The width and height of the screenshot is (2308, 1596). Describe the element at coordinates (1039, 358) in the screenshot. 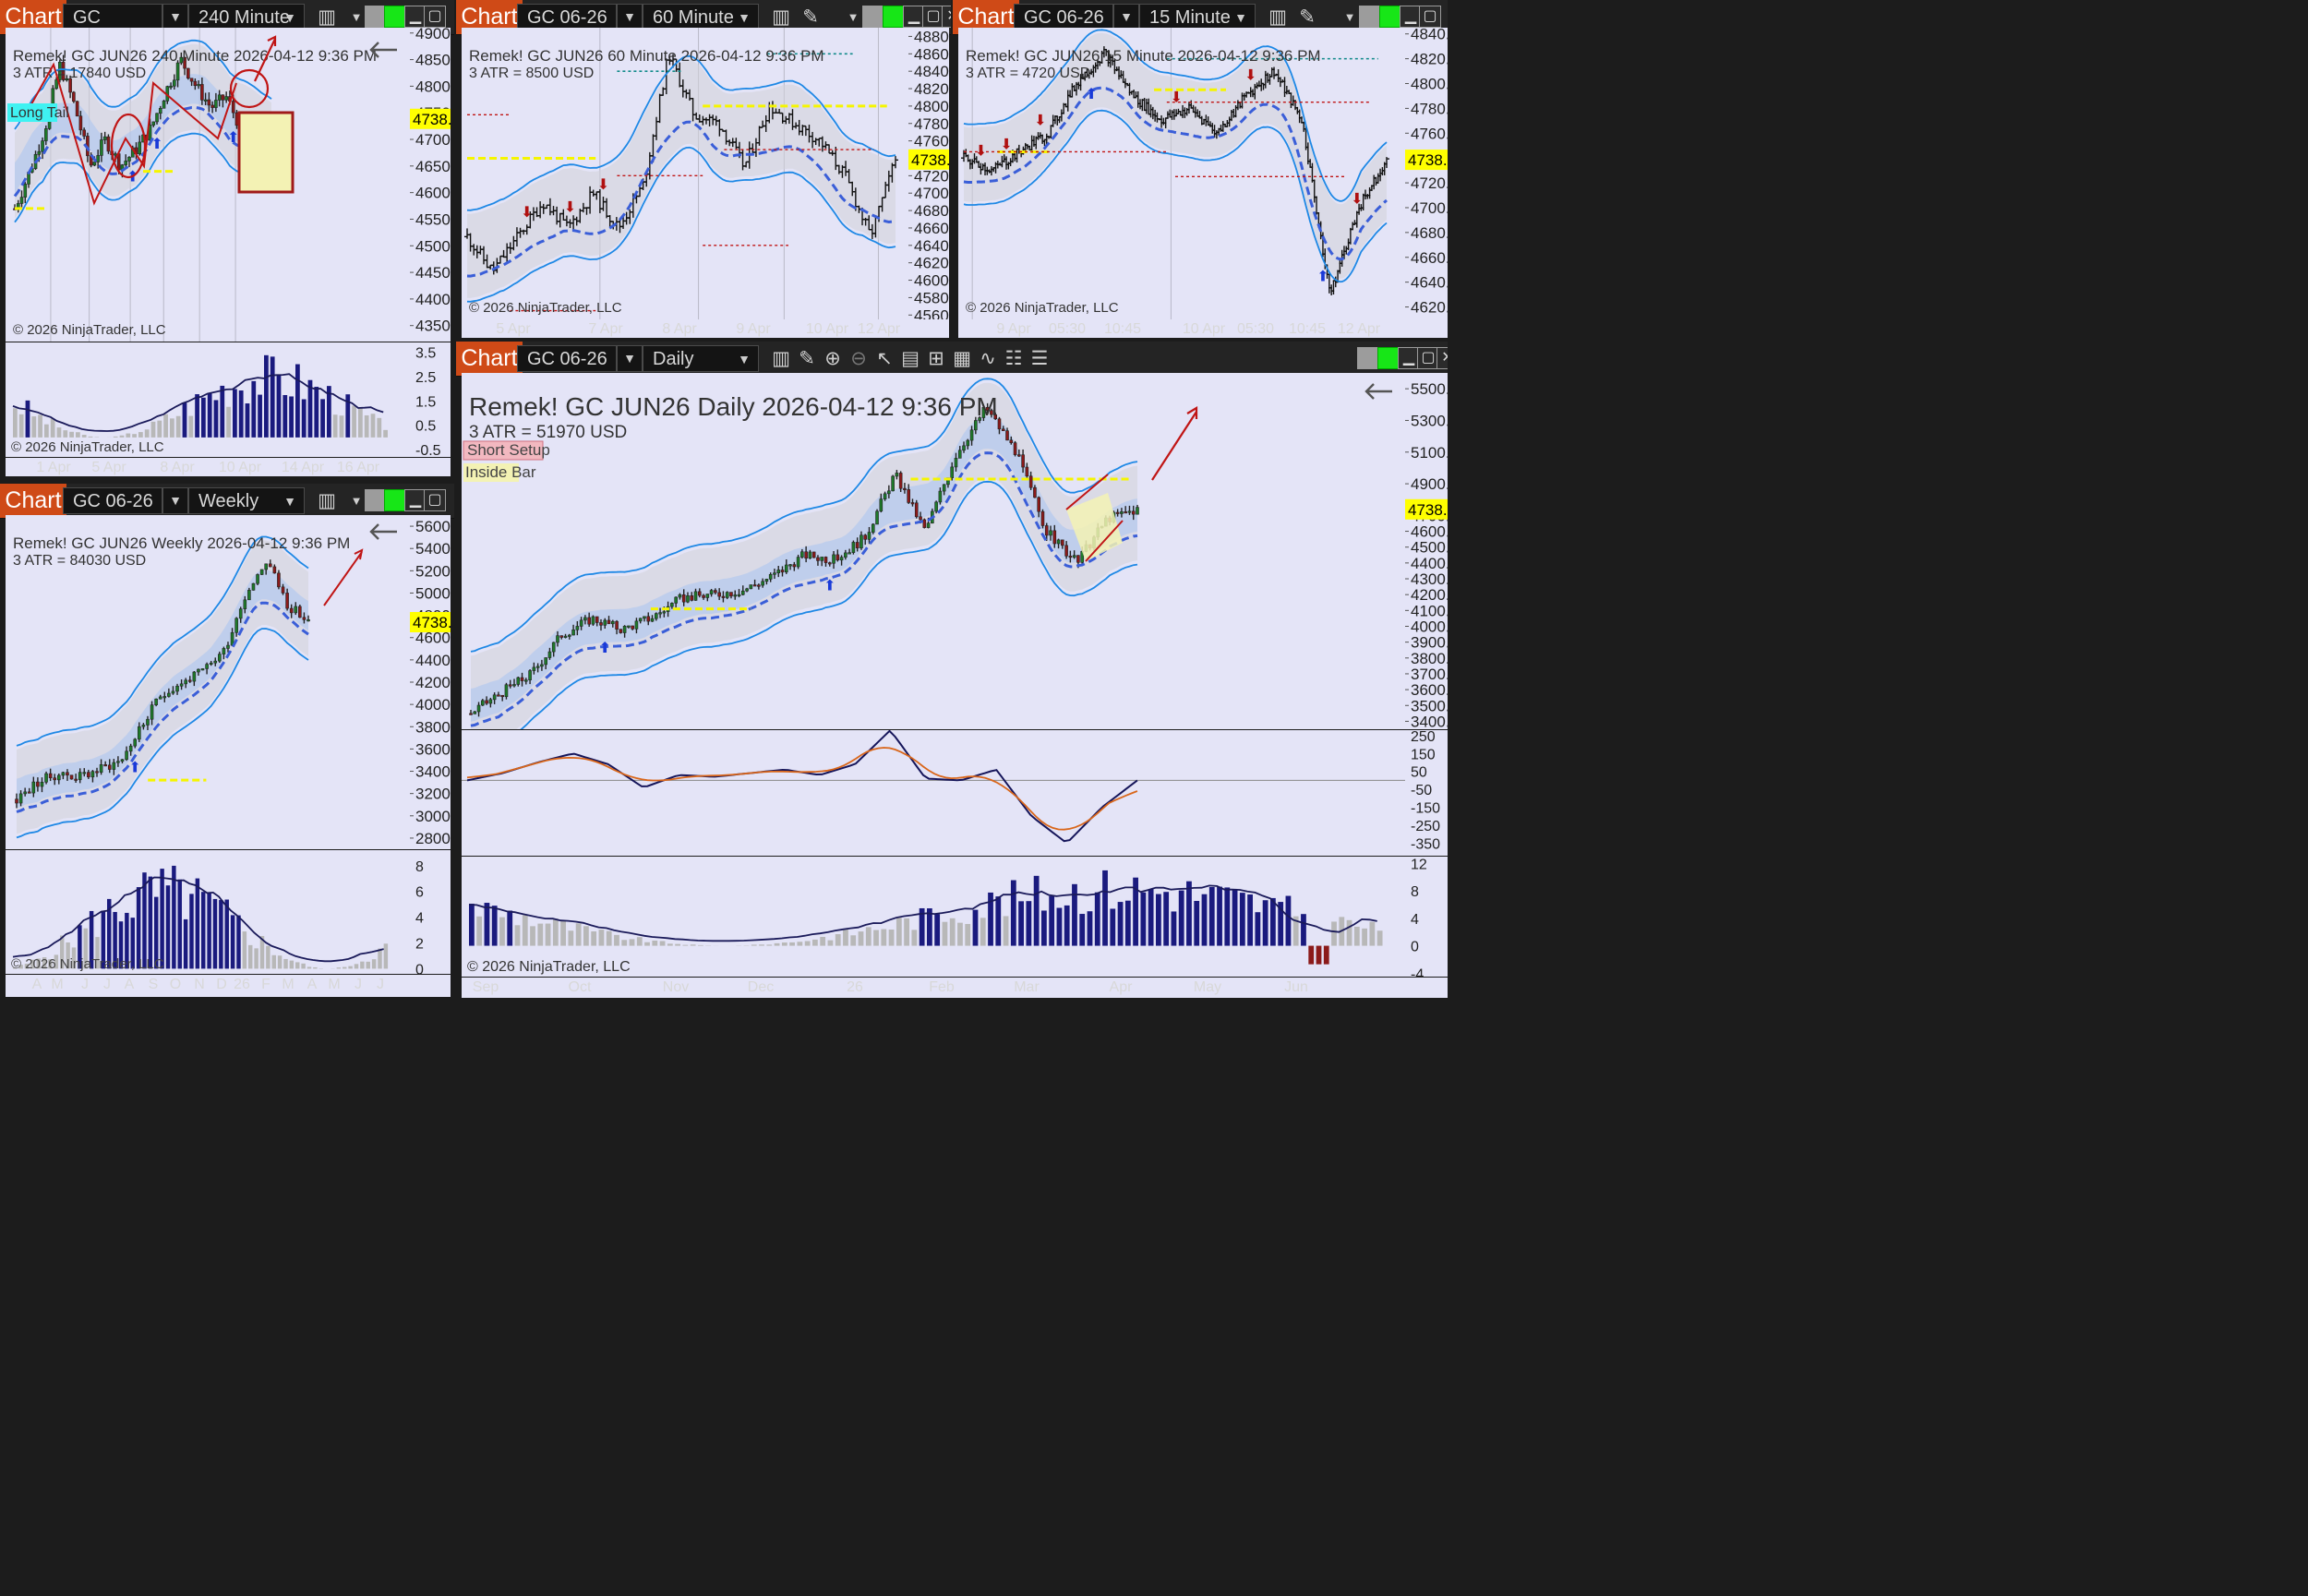

I see `templates-icon: ☰` at that location.